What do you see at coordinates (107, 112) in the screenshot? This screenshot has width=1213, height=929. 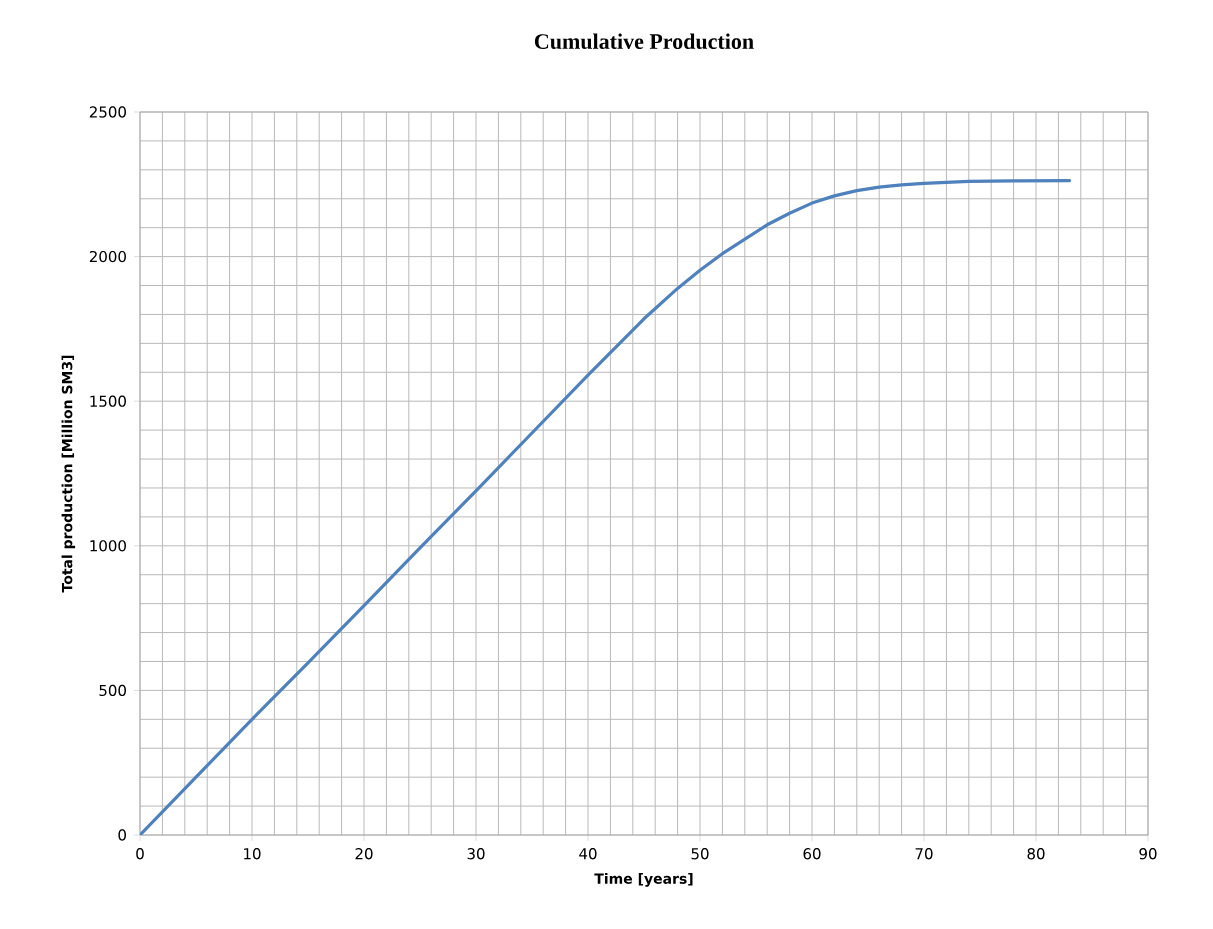 I see `y-tick-label: 2500` at bounding box center [107, 112].